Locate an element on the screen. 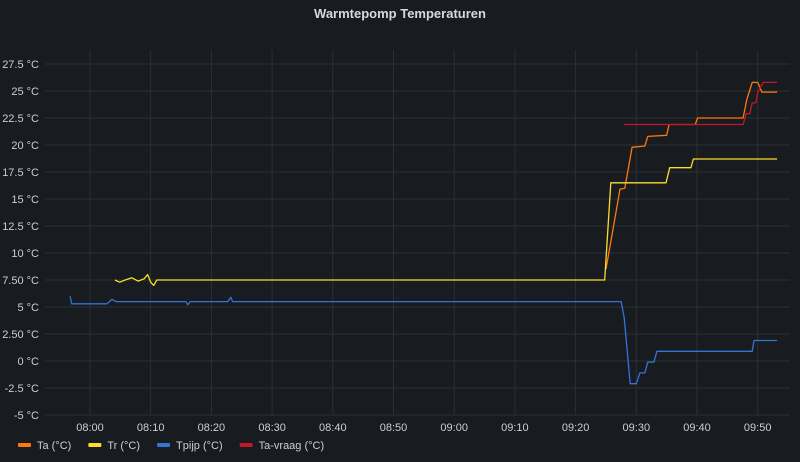  x-tick-label: 09:00 is located at coordinates (454, 428).